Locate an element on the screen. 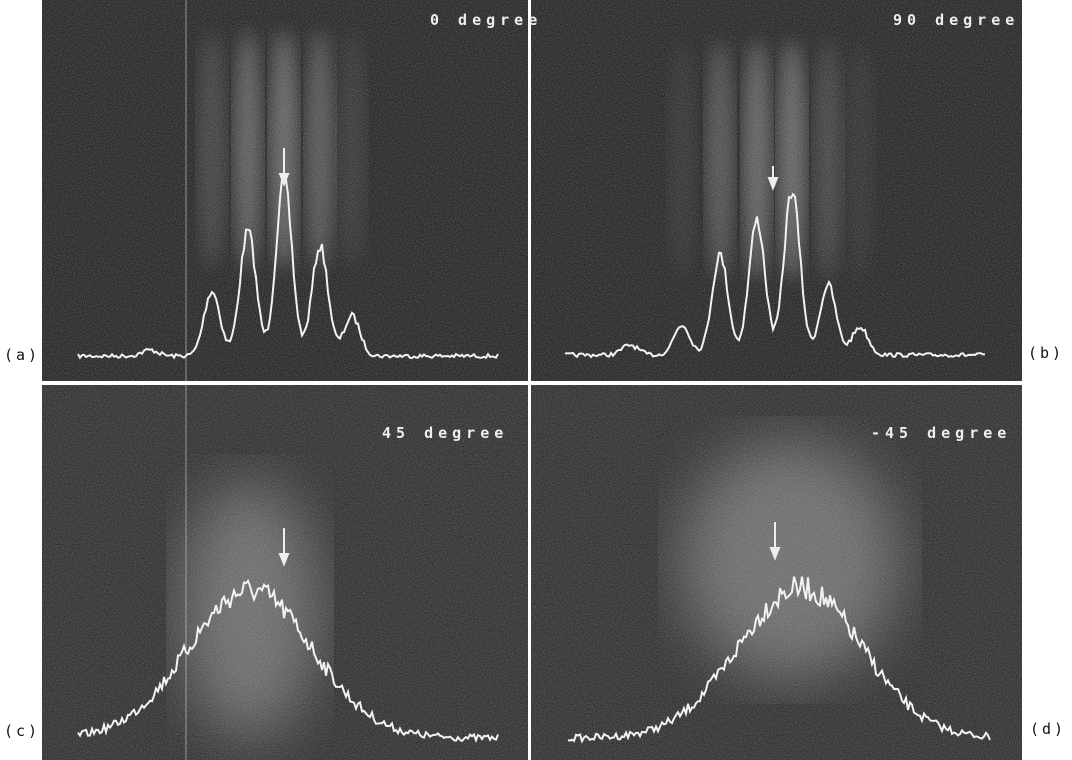 This screenshot has height=760, width=1072. panel-label: (b) is located at coordinates (1046, 353).